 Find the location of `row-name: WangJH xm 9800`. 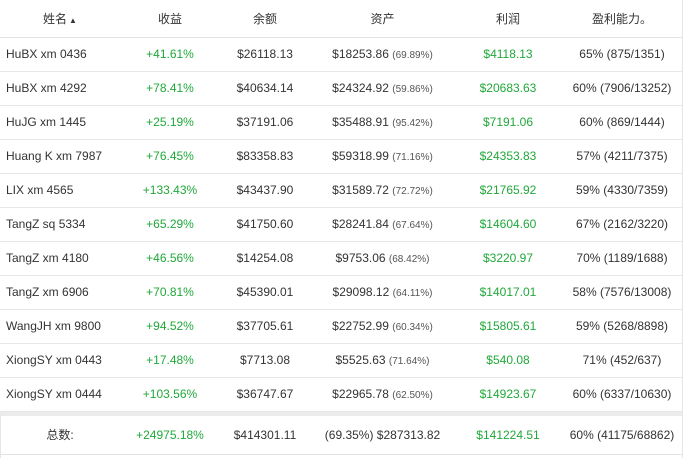

row-name: WangJH xm 9800 is located at coordinates (60, 326).